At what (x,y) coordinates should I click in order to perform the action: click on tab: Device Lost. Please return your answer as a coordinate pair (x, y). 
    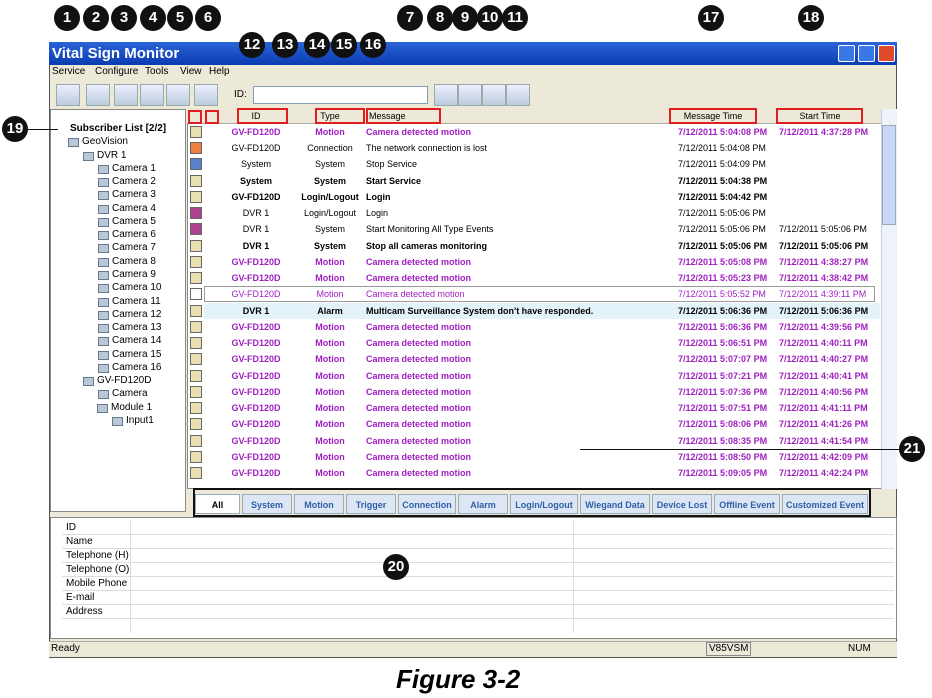
    Looking at the image, I should click on (682, 504).